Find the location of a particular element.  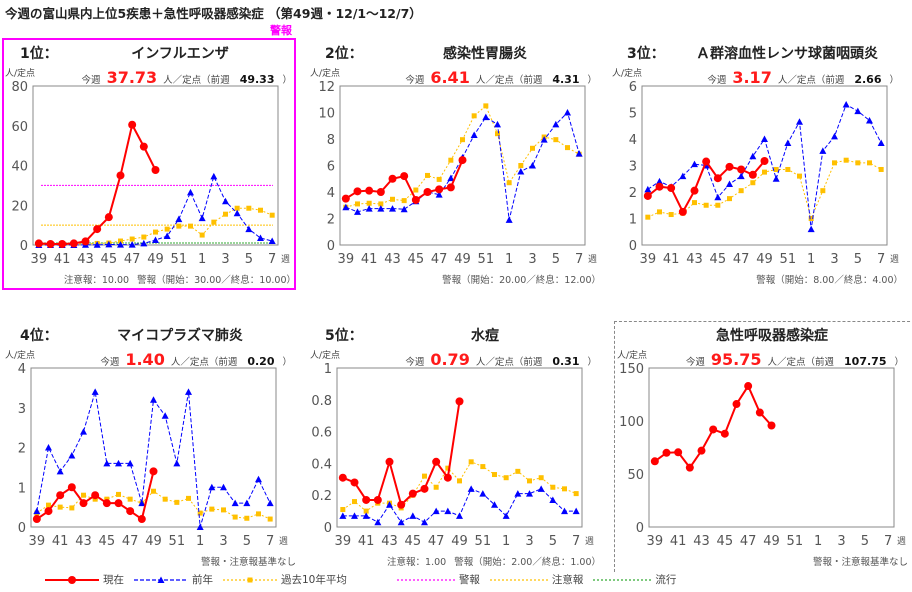

alarm-highlight-frame is located at coordinates (149, 164).